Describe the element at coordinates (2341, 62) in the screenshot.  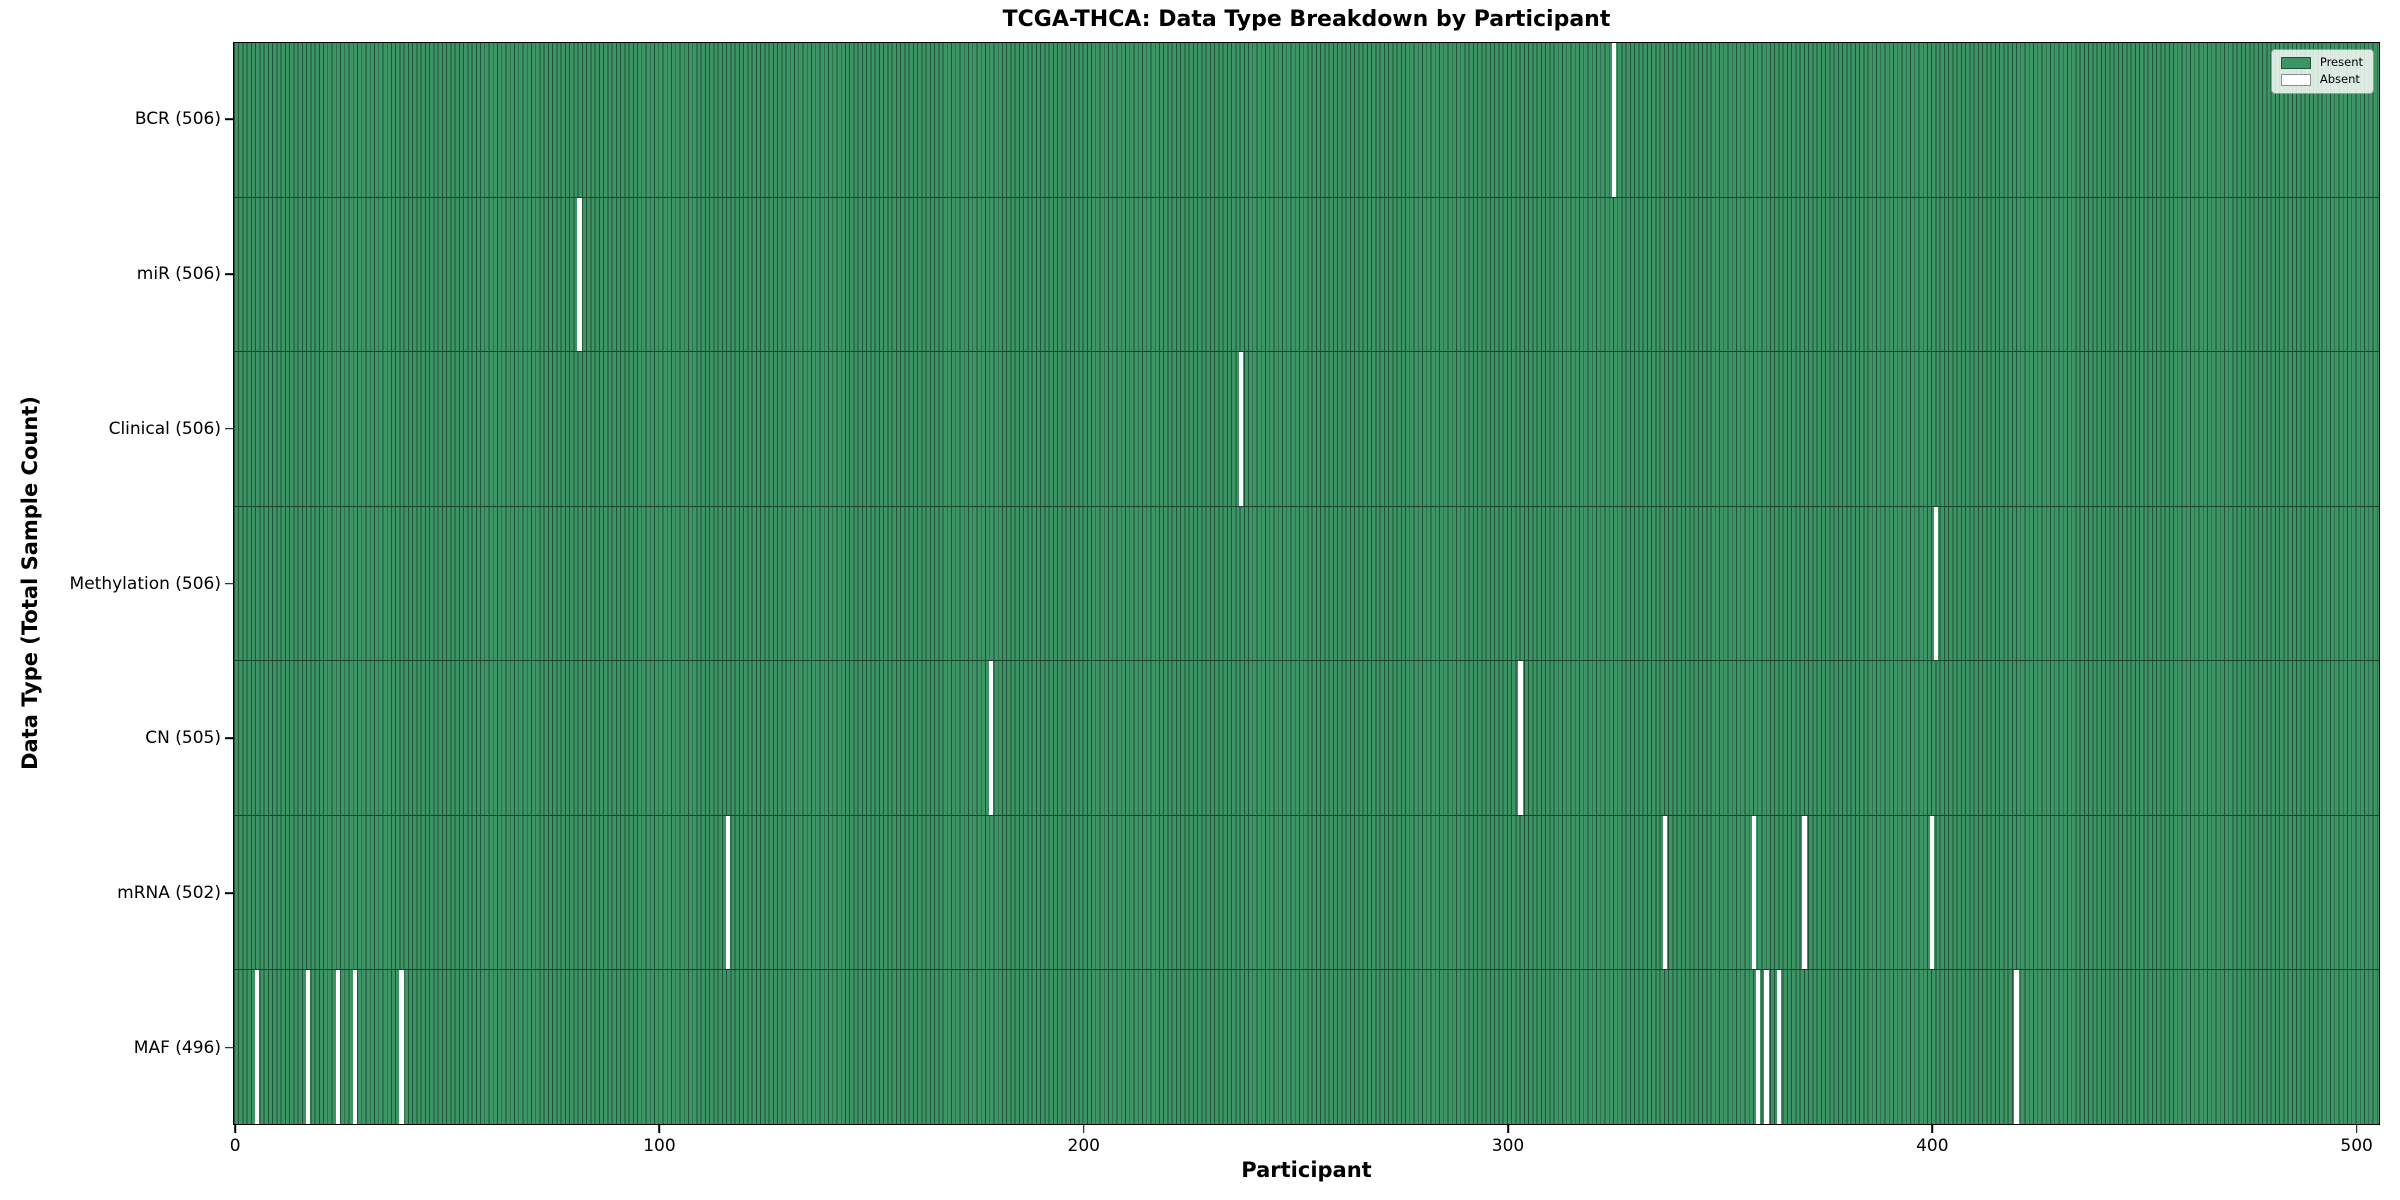
I see `legend-label-present: Present` at that location.